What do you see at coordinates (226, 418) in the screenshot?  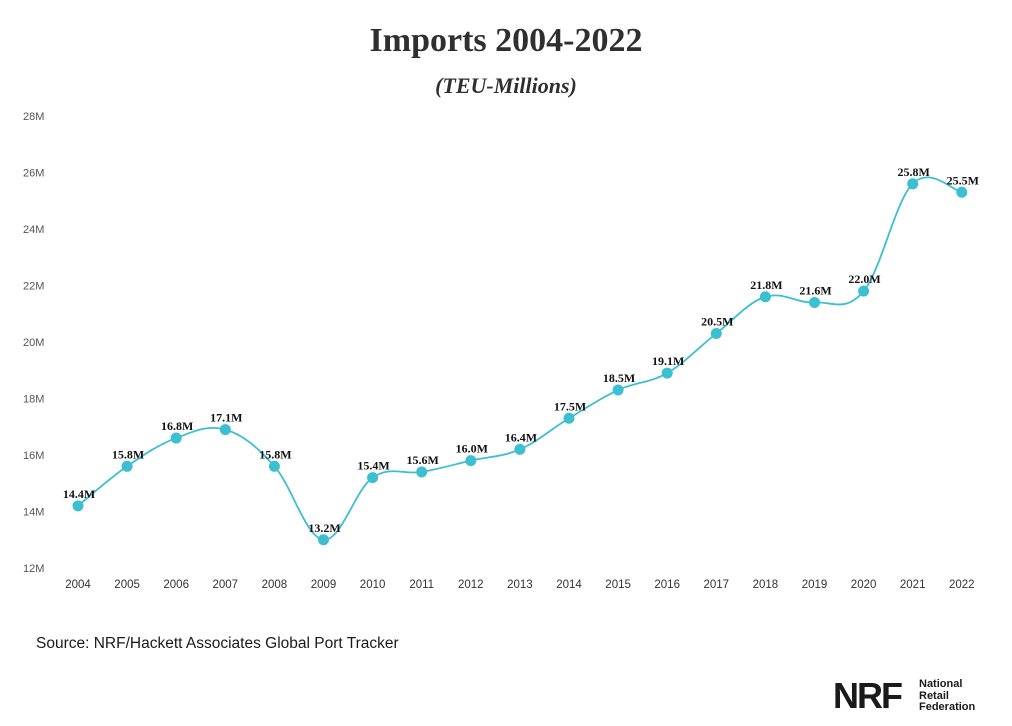 I see `data-label: 17.1M` at bounding box center [226, 418].